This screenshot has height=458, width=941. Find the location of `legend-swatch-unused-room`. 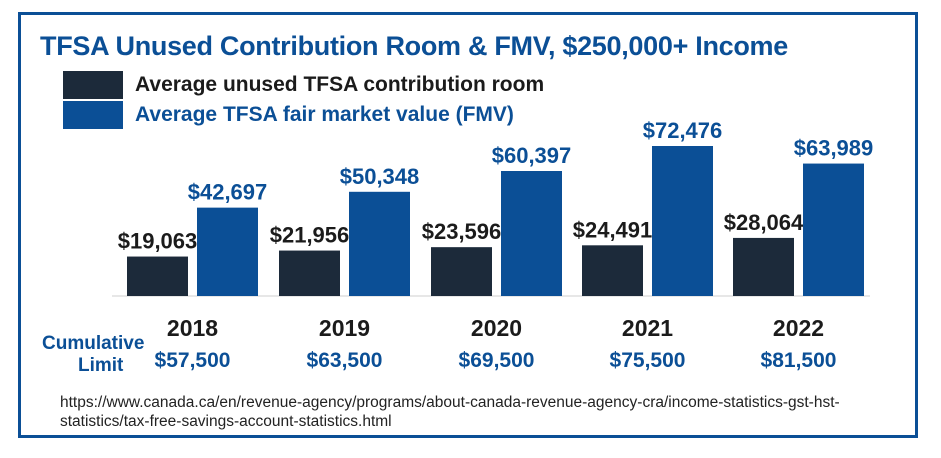

legend-swatch-unused-room is located at coordinates (93, 85).